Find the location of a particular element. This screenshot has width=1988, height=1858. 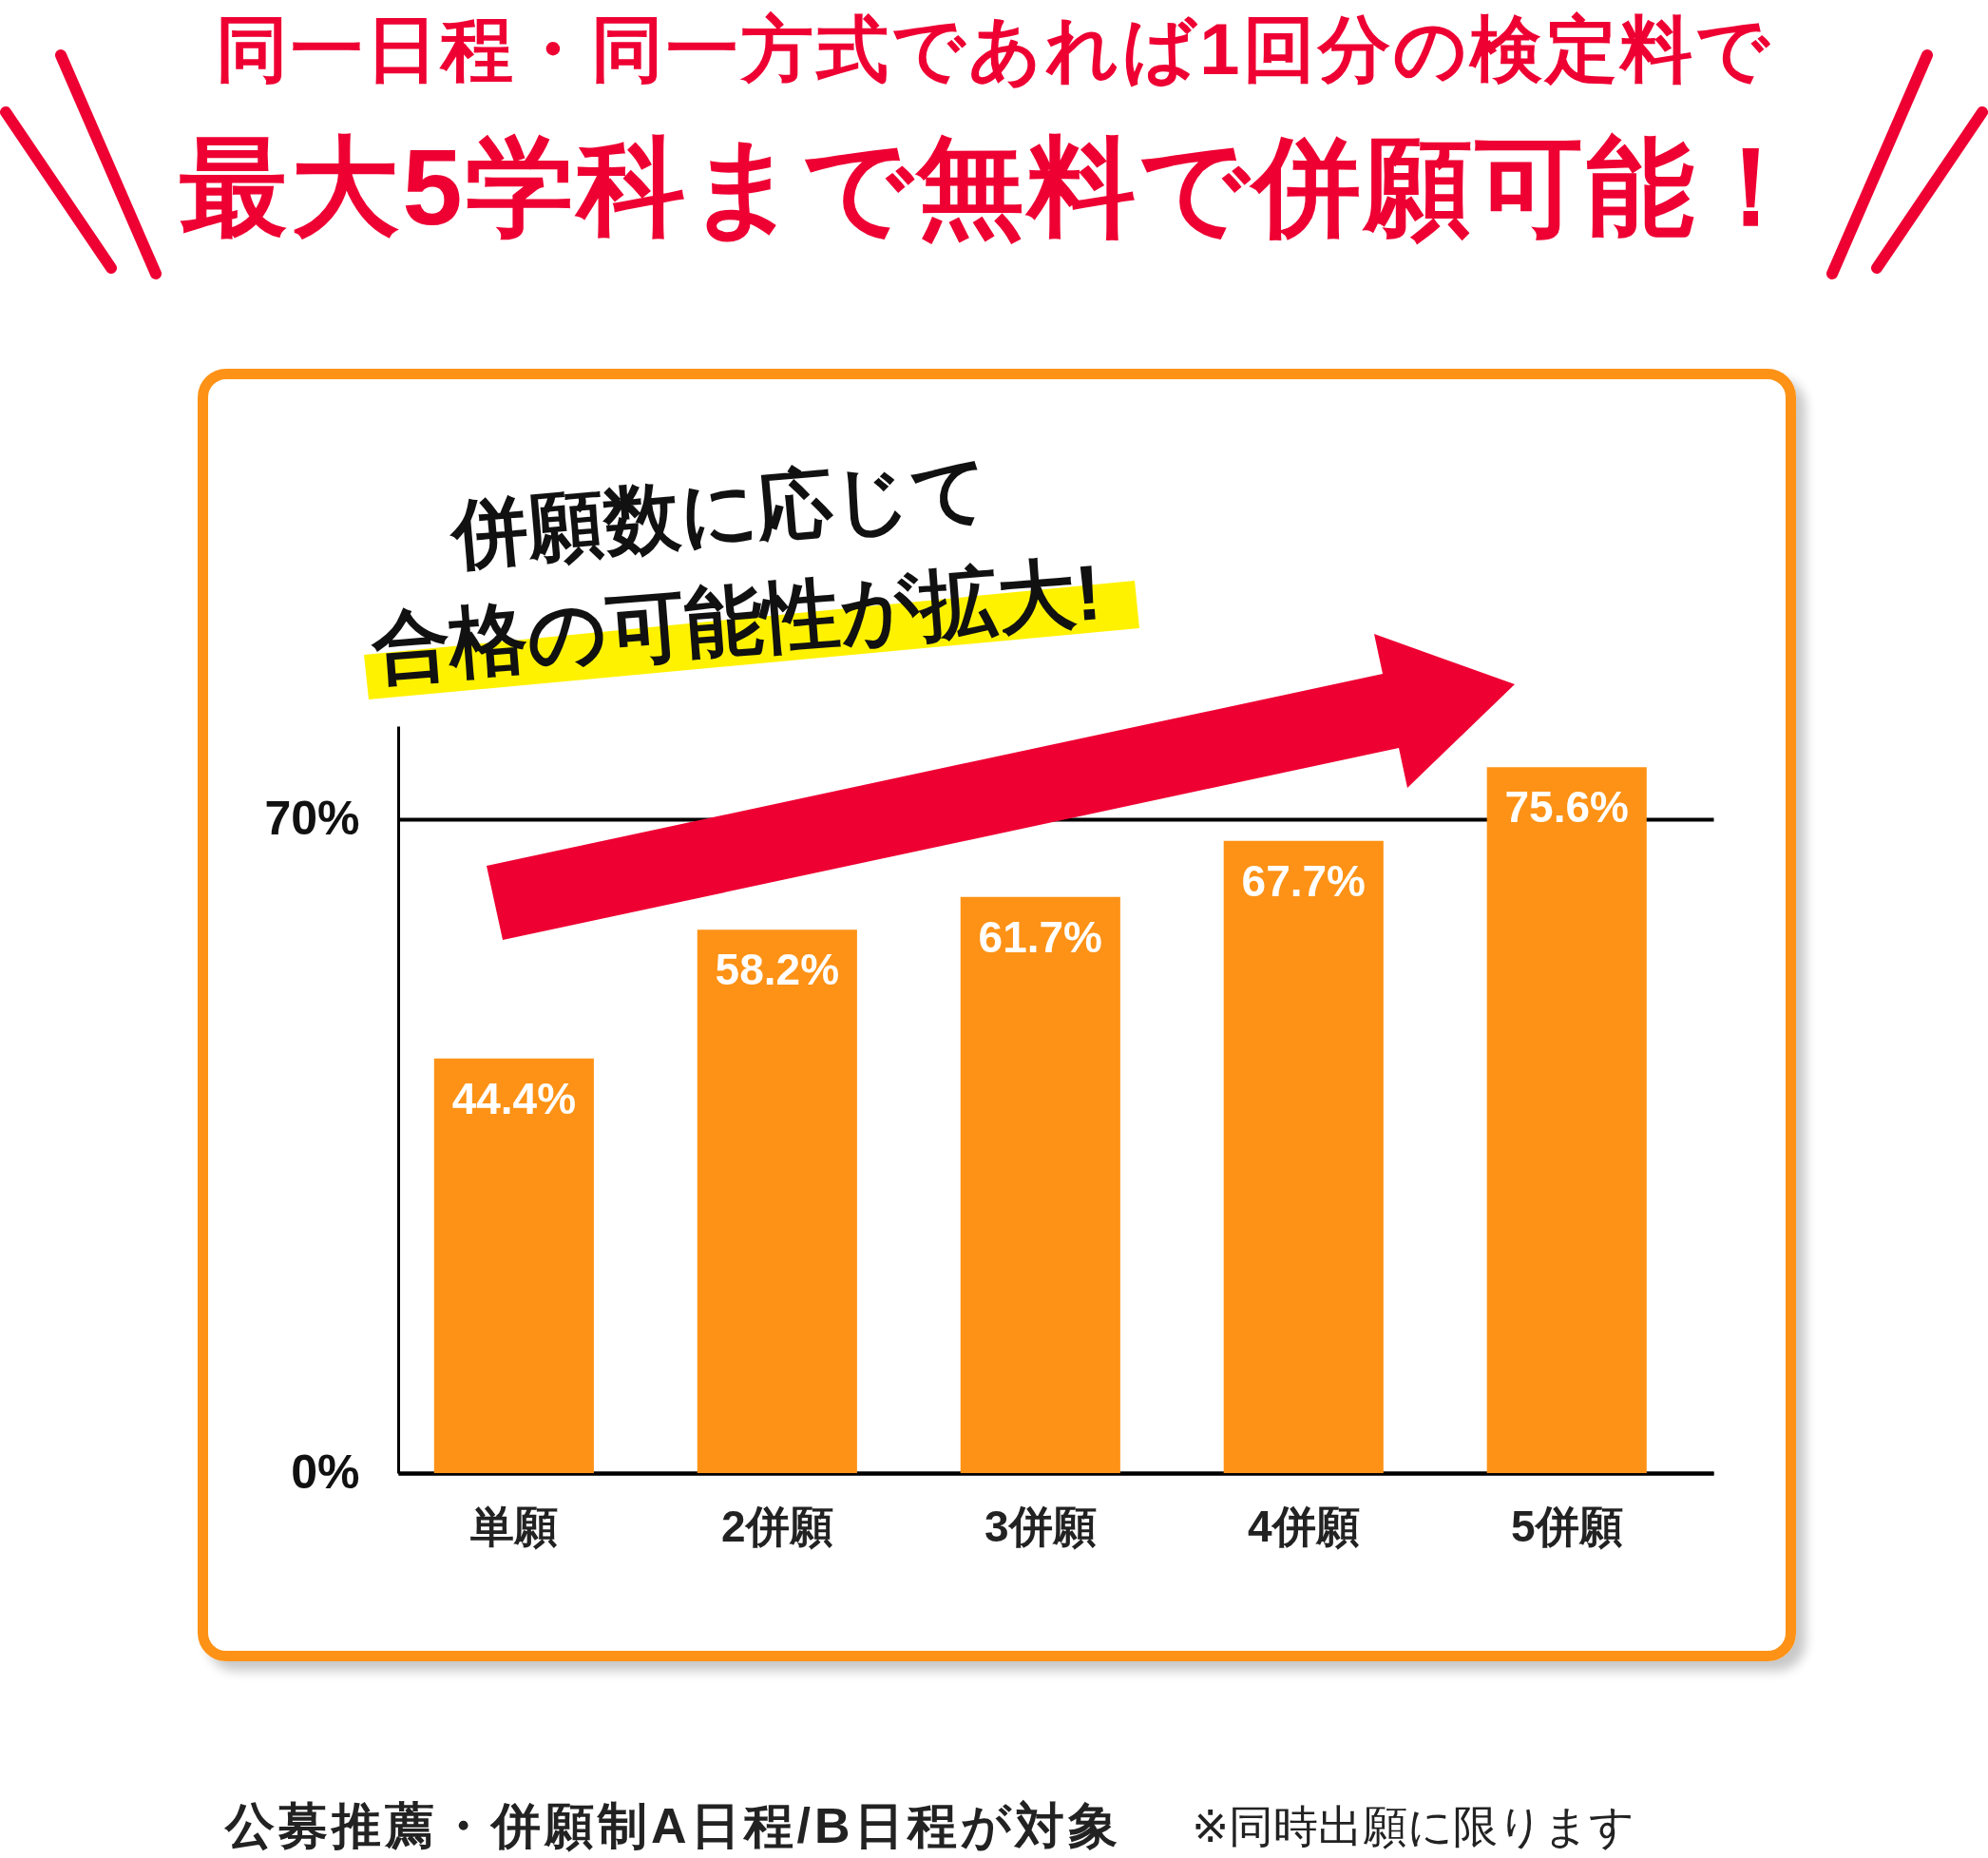

data-label: 44.4% is located at coordinates (514, 1098).